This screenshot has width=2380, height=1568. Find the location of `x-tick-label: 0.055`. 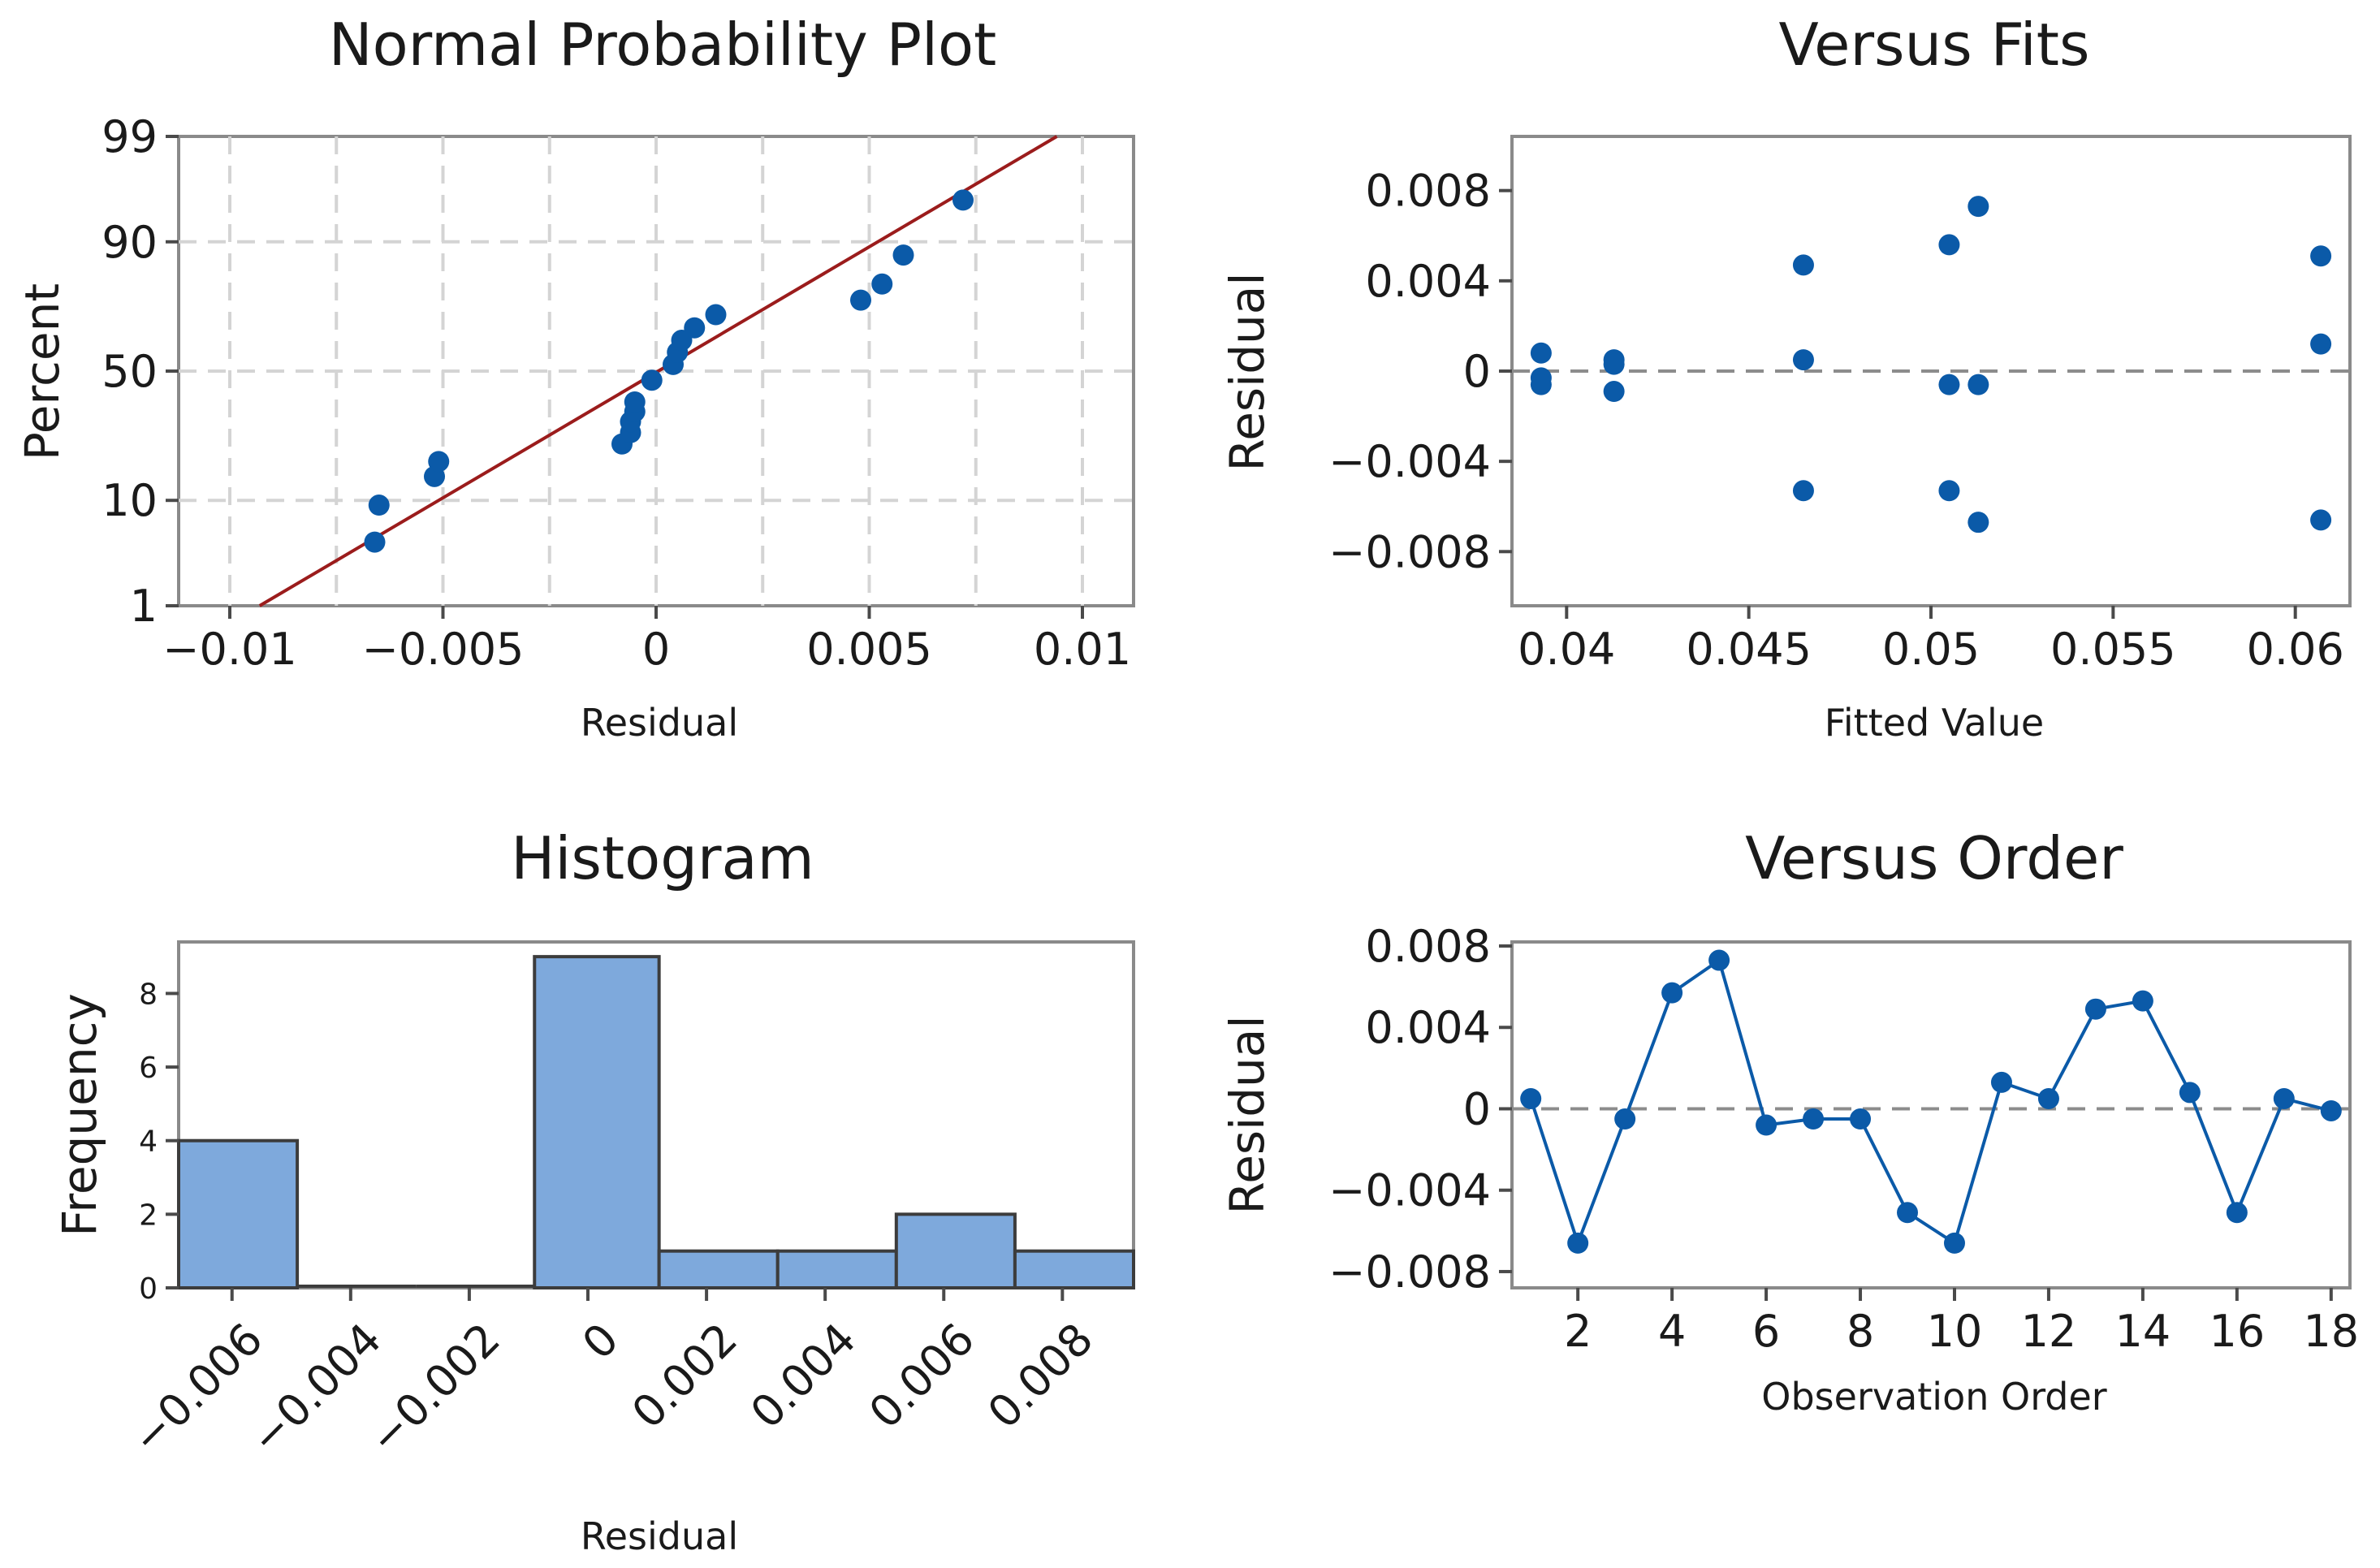

x-tick-label: 0.055 is located at coordinates (2113, 649).